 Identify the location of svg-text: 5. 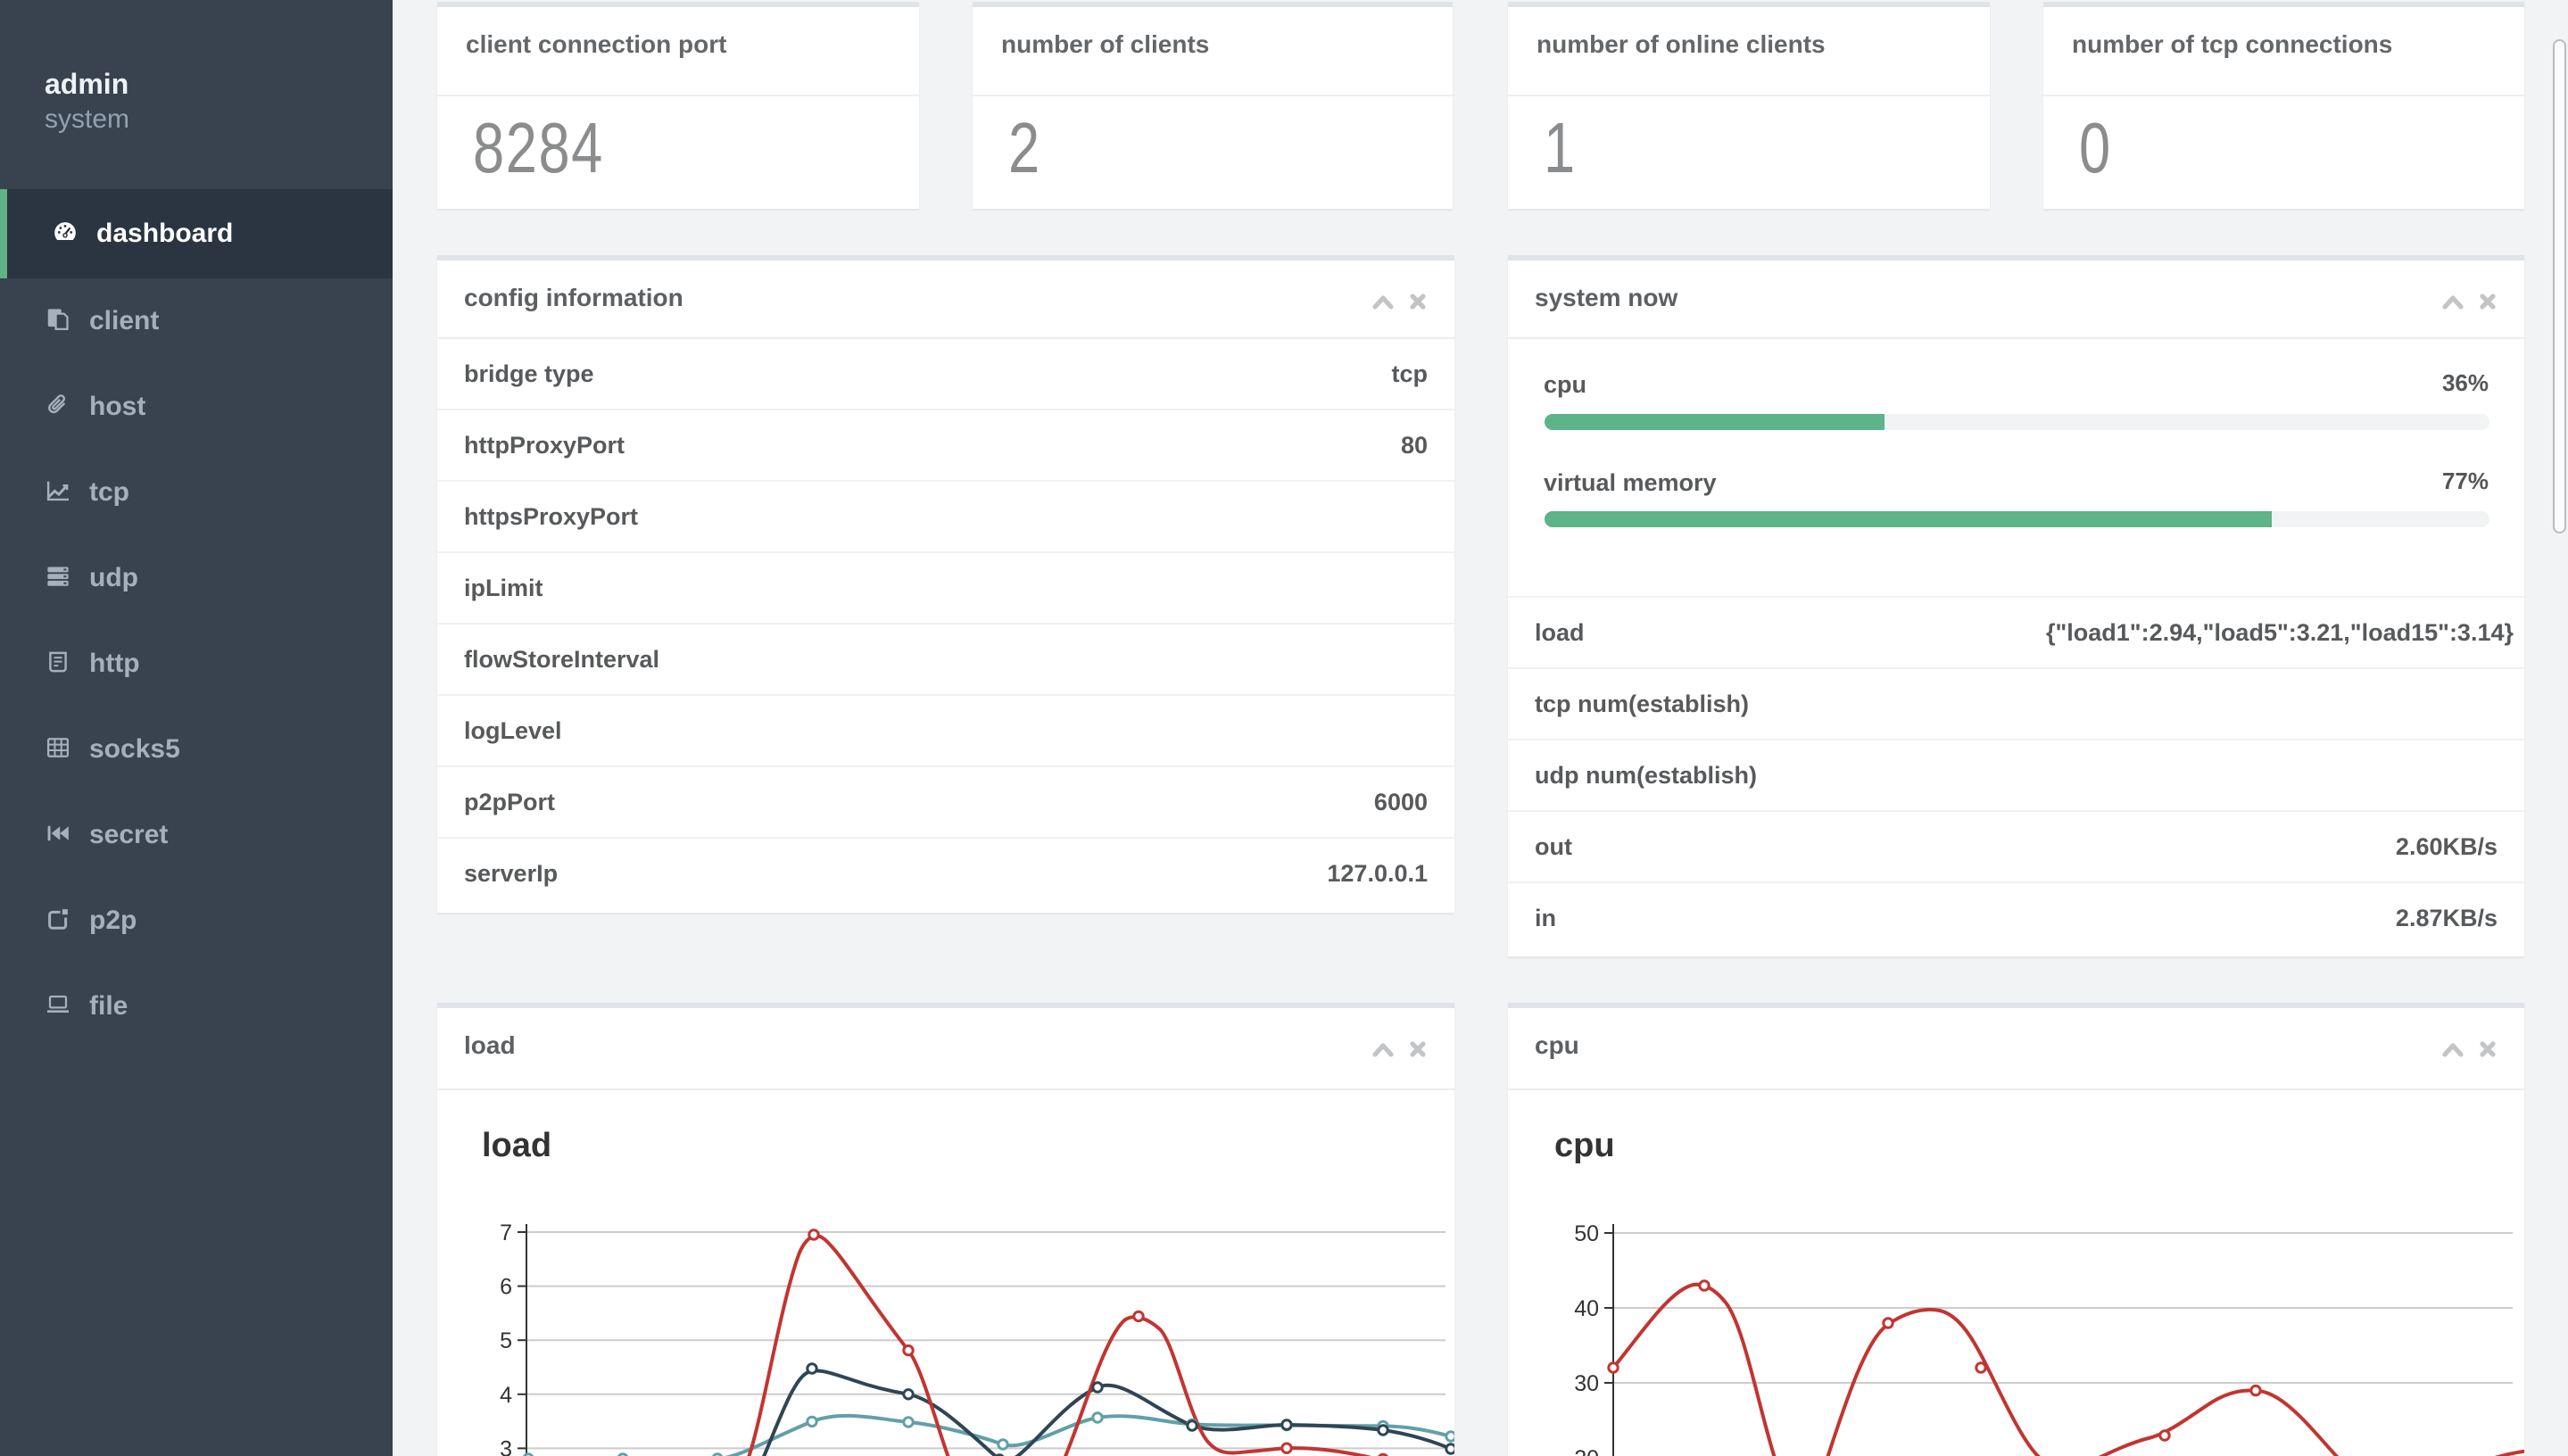
(506, 1341).